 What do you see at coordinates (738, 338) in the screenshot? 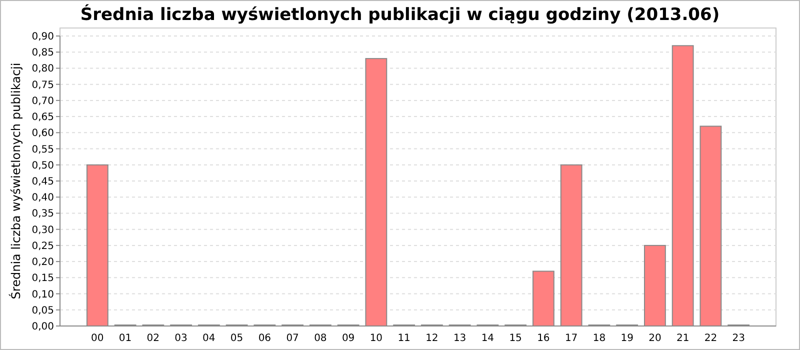
I see `x-tick-label: 23` at bounding box center [738, 338].